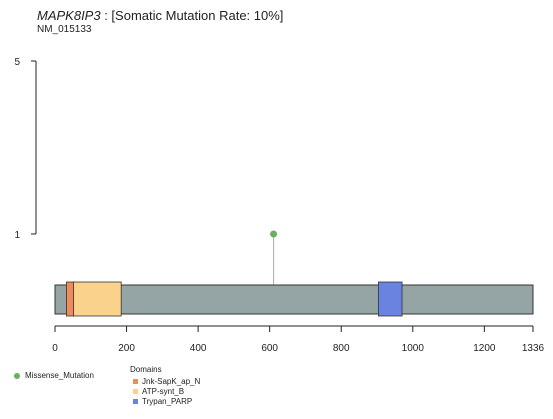  What do you see at coordinates (341, 348) in the screenshot?
I see `x-tick-label: 800` at bounding box center [341, 348].